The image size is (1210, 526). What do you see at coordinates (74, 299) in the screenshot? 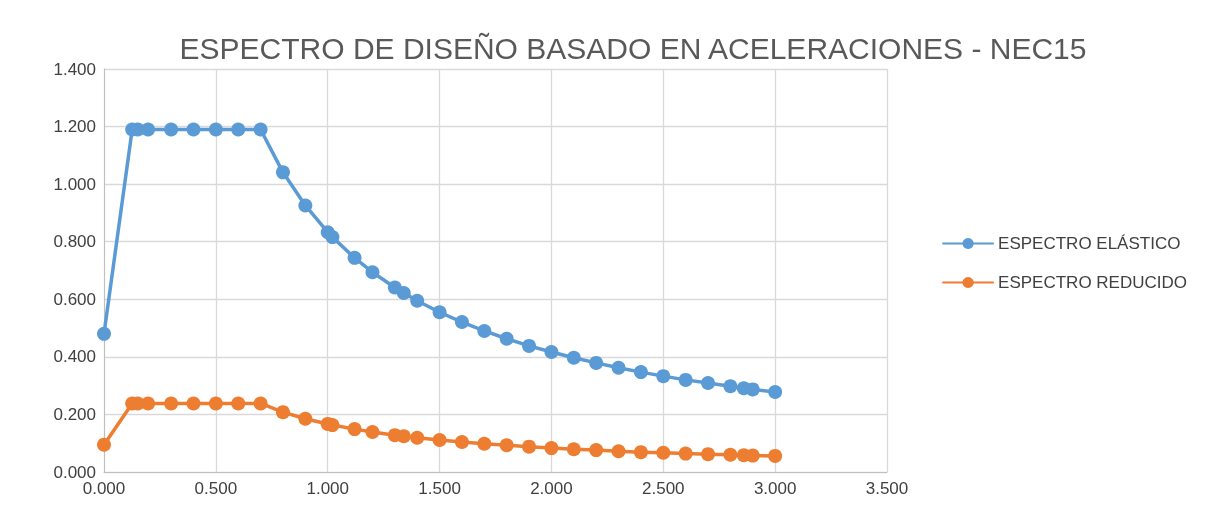
I see `y-tick-label: 0.600` at bounding box center [74, 299].